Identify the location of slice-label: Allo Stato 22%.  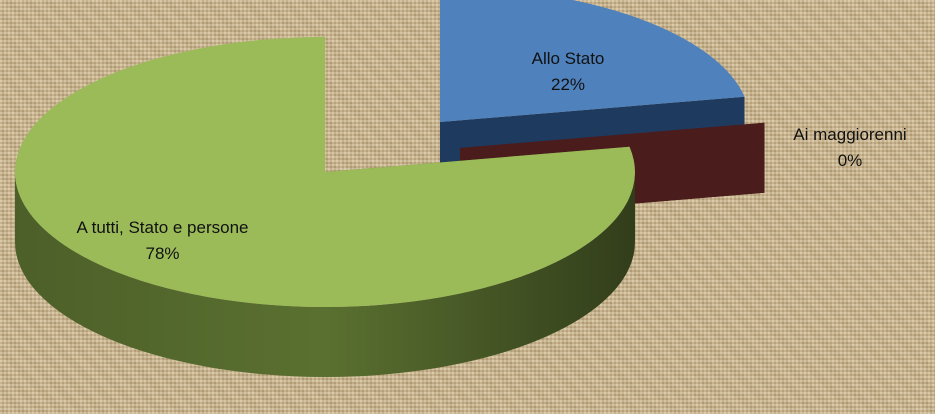
(568, 72).